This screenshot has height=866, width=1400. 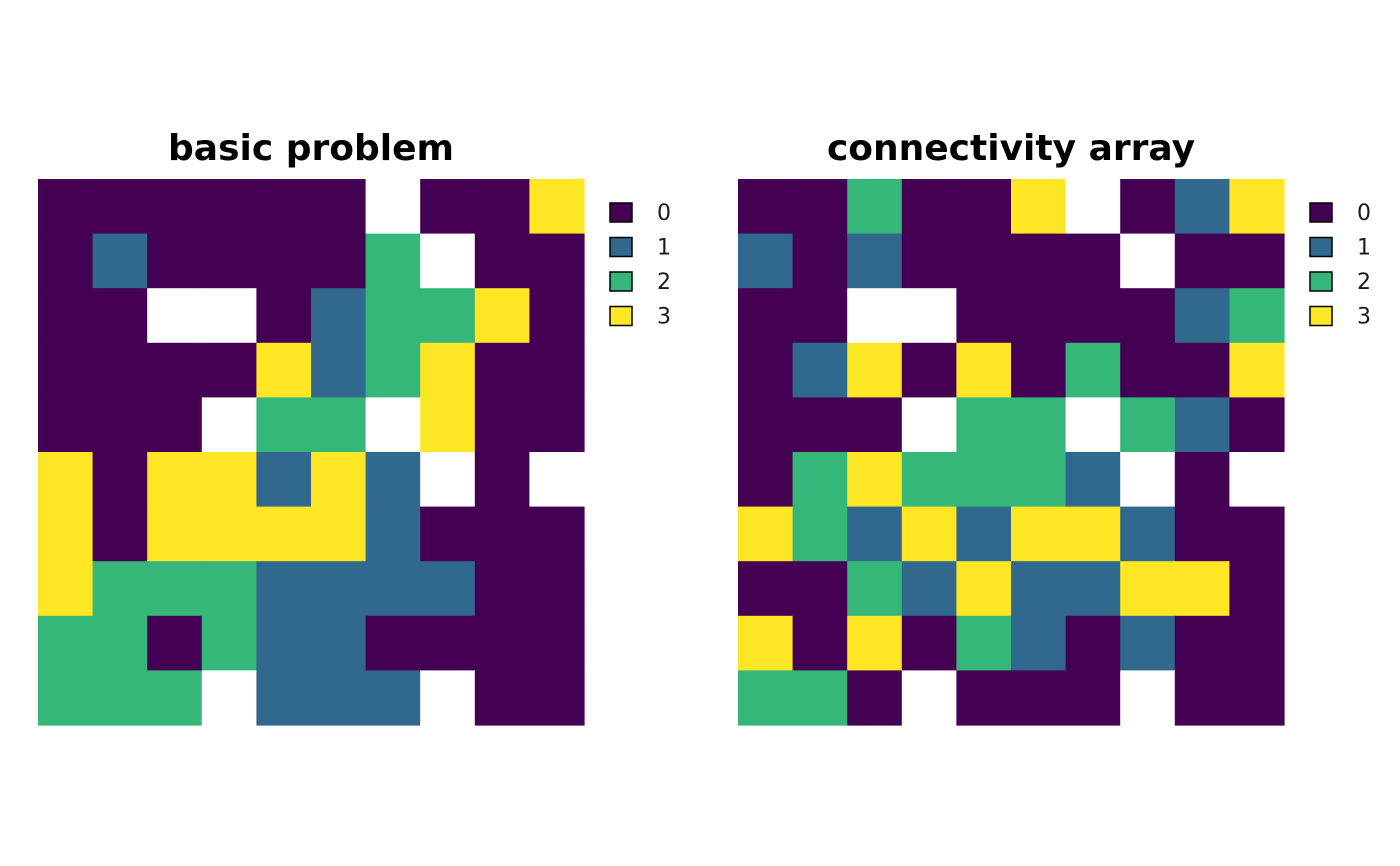 I want to click on legend-label: 3, so click(x=1364, y=317).